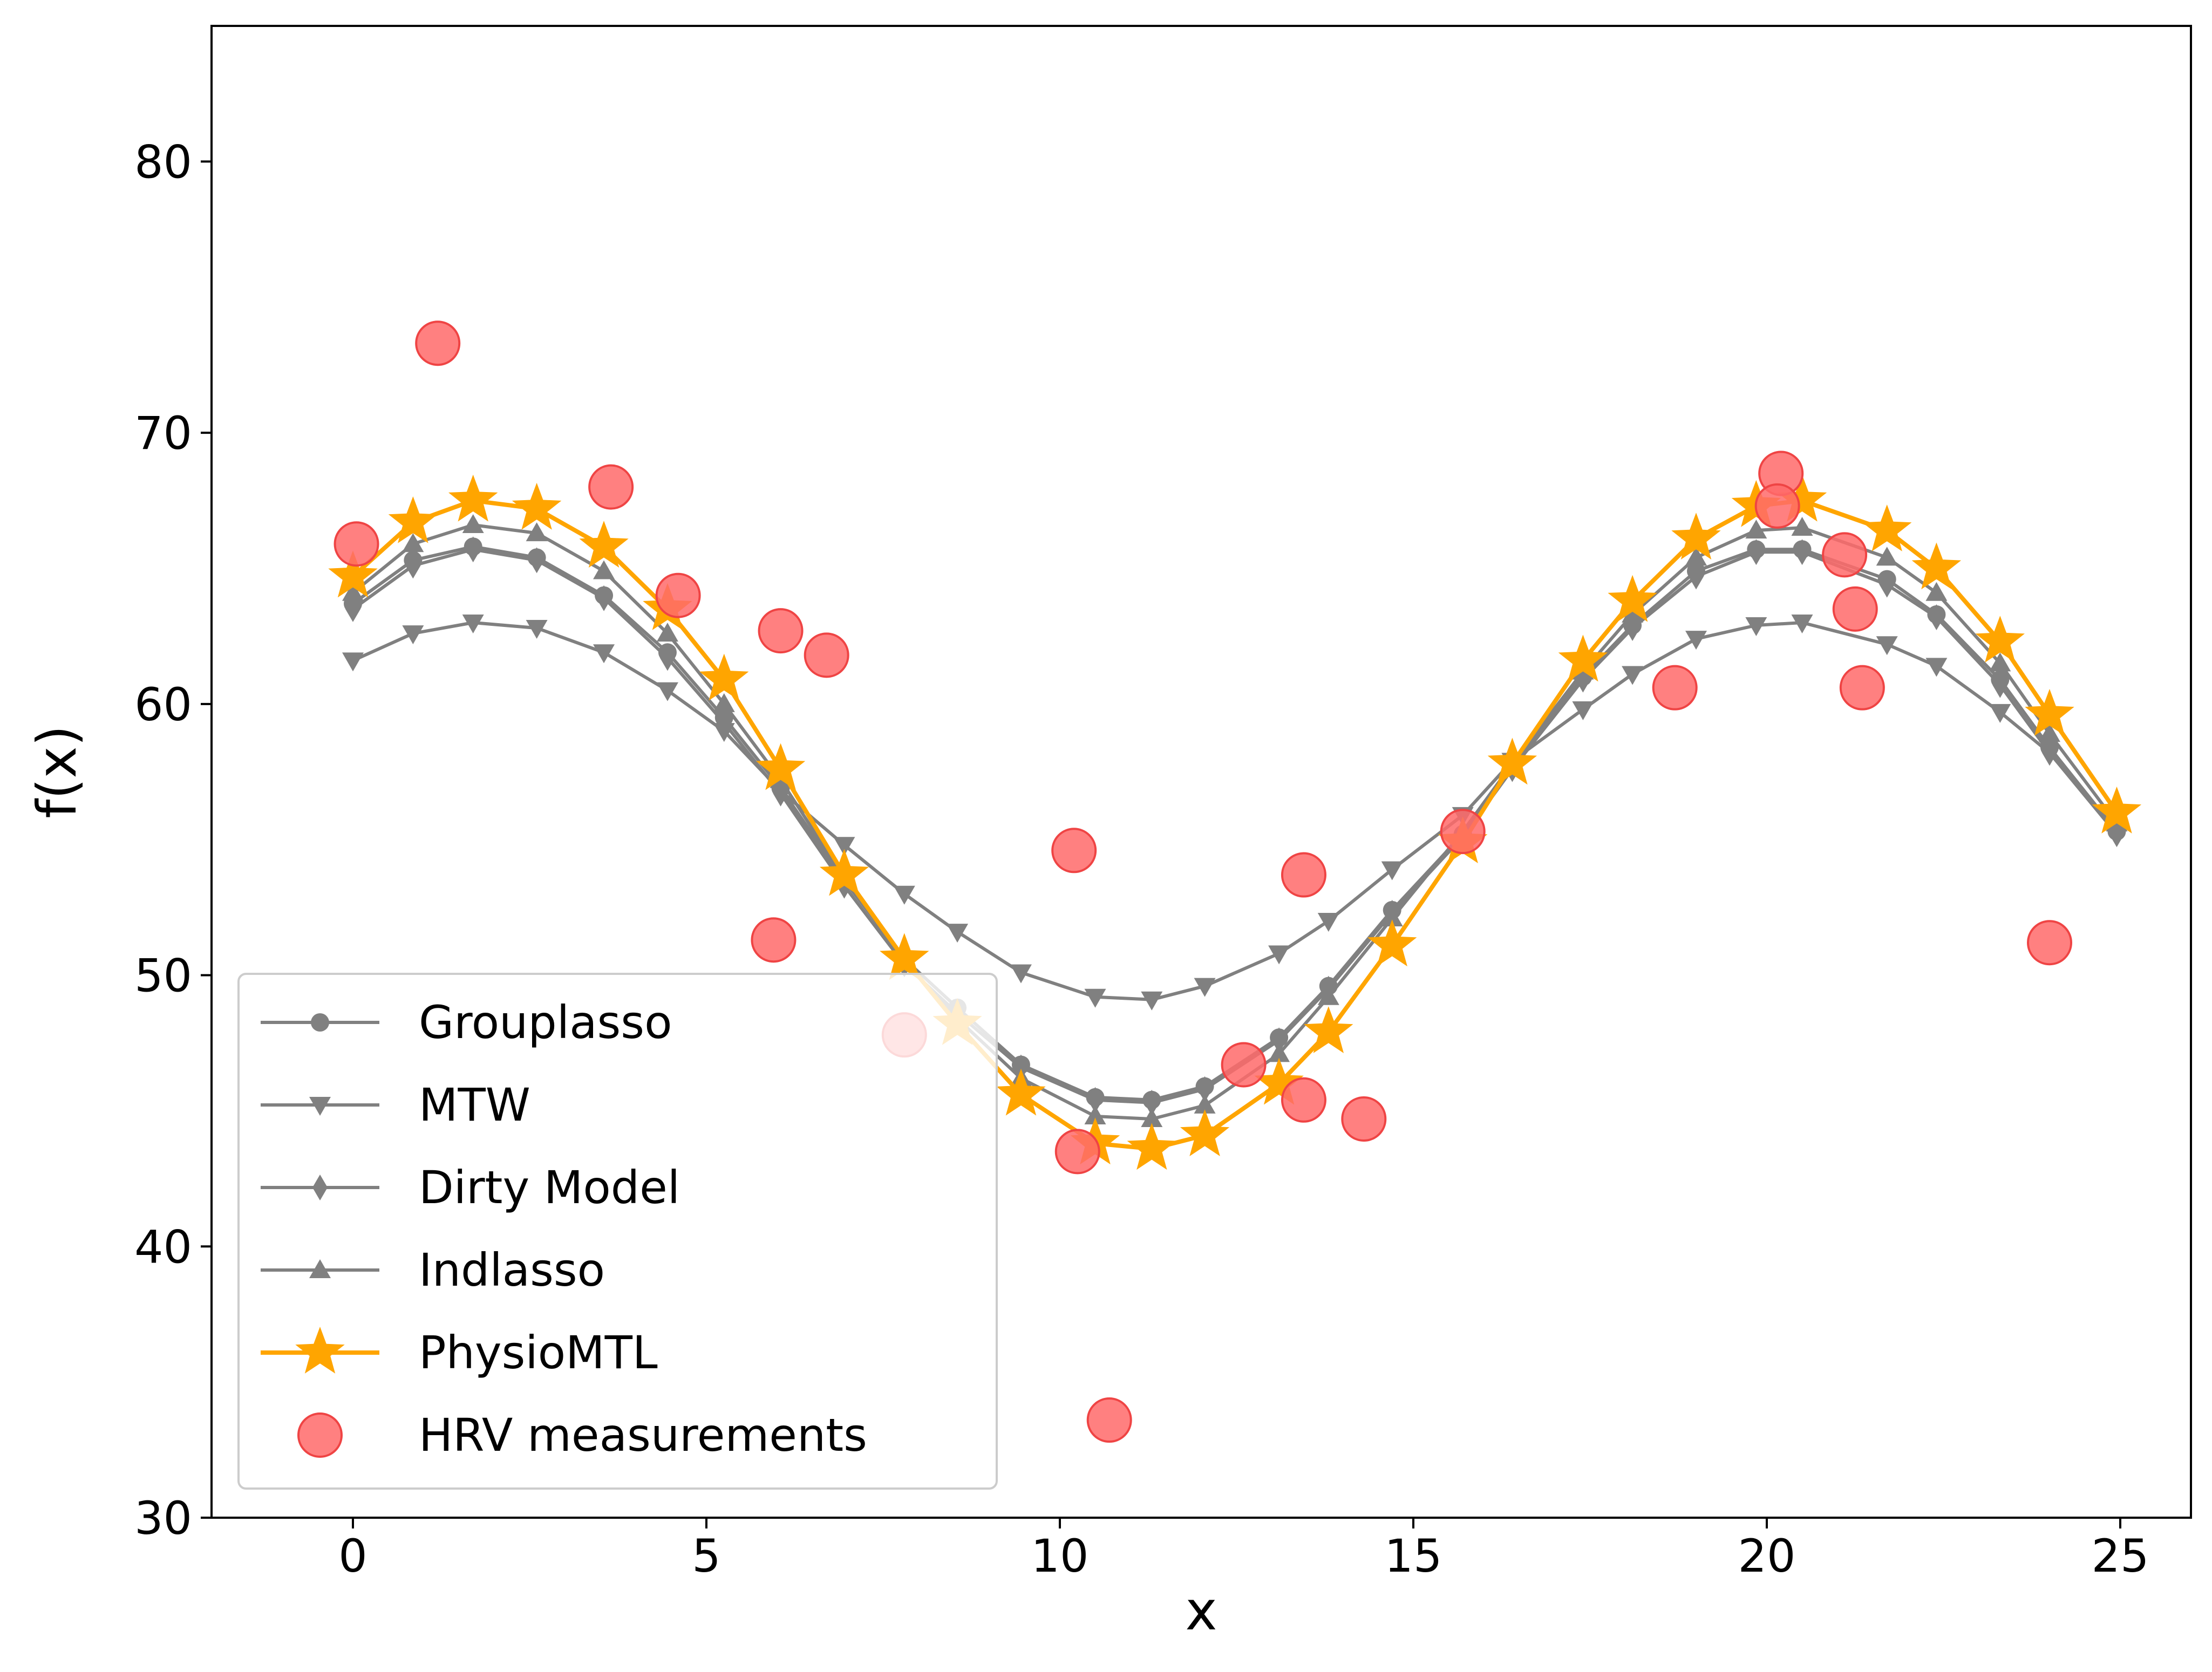 The width and height of the screenshot is (2212, 1672). Describe the element at coordinates (459, 1353) in the screenshot. I see `legend-entry: PhysioMTL` at that location.